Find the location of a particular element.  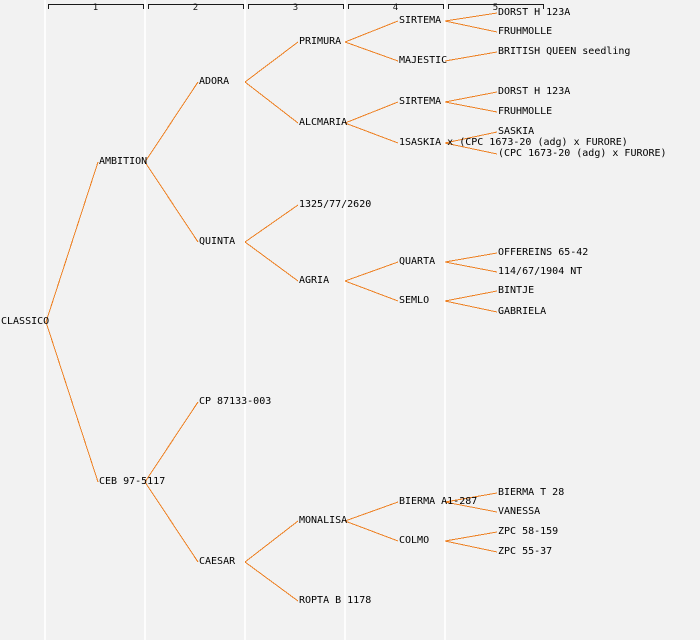

edge-monalisa-colmo is located at coordinates (371, 531).